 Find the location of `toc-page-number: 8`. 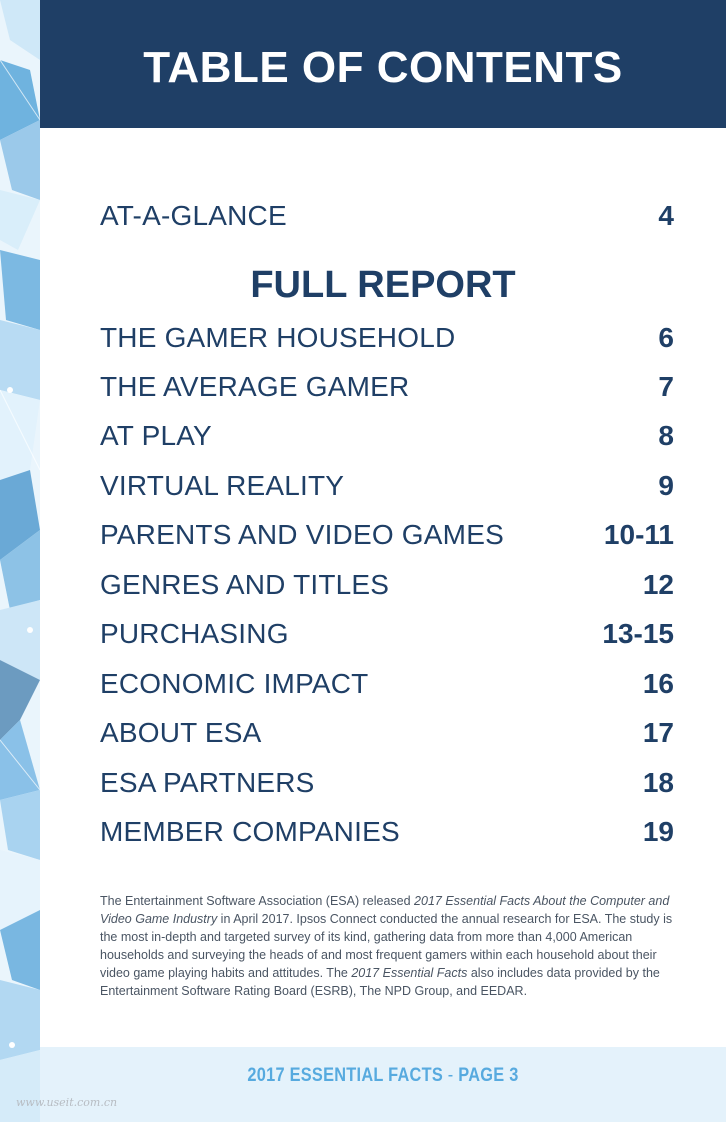

toc-page-number: 8 is located at coordinates (666, 435).